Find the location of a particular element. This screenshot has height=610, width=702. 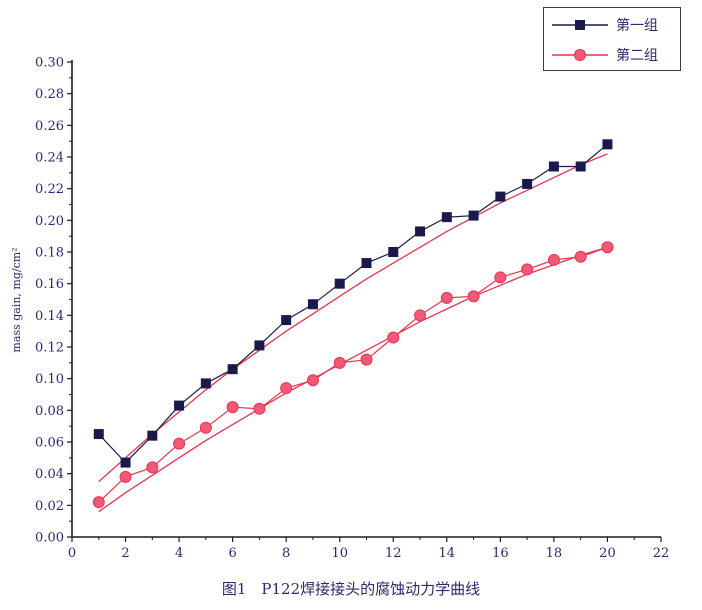

x-tick-label: 20 is located at coordinates (607, 553).